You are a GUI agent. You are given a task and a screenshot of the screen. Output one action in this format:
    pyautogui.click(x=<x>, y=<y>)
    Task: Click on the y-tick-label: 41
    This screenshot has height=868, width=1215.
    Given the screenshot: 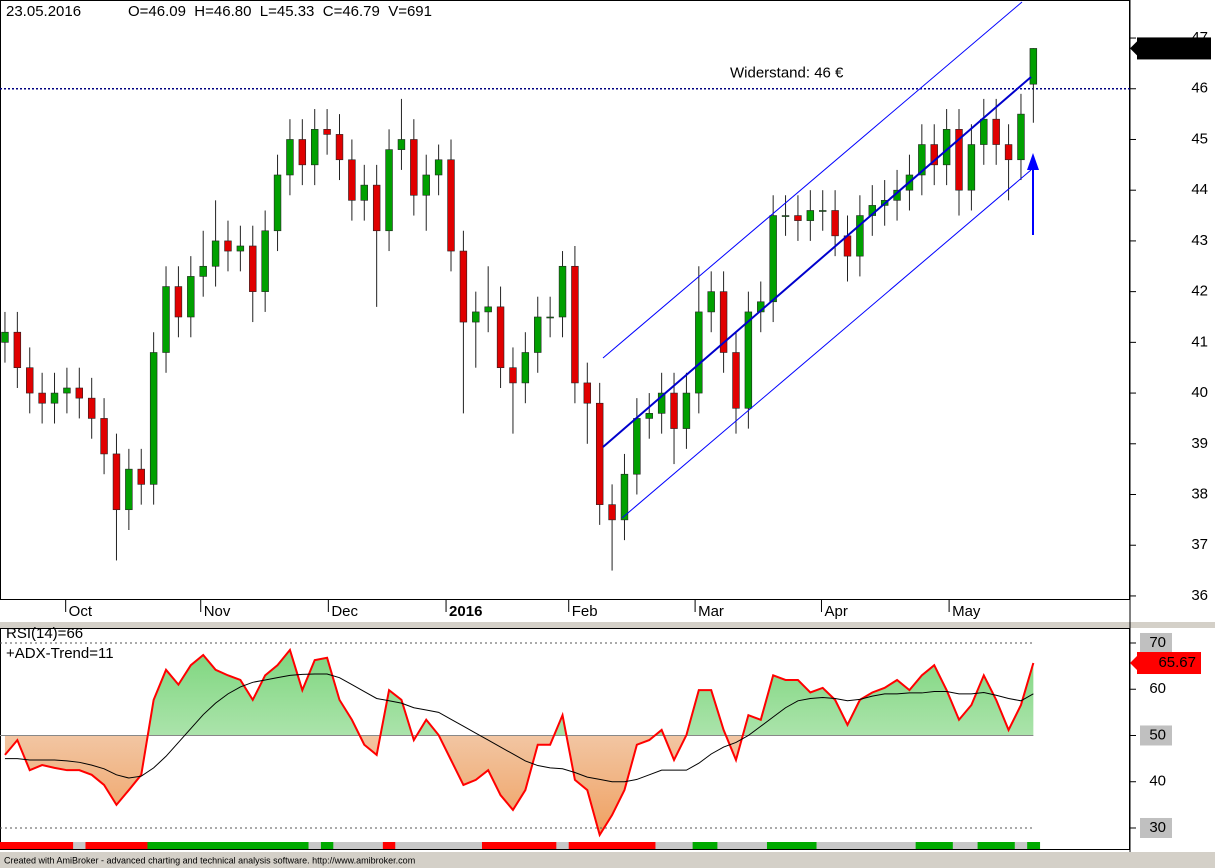 What is the action you would take?
    pyautogui.click(x=1199, y=341)
    